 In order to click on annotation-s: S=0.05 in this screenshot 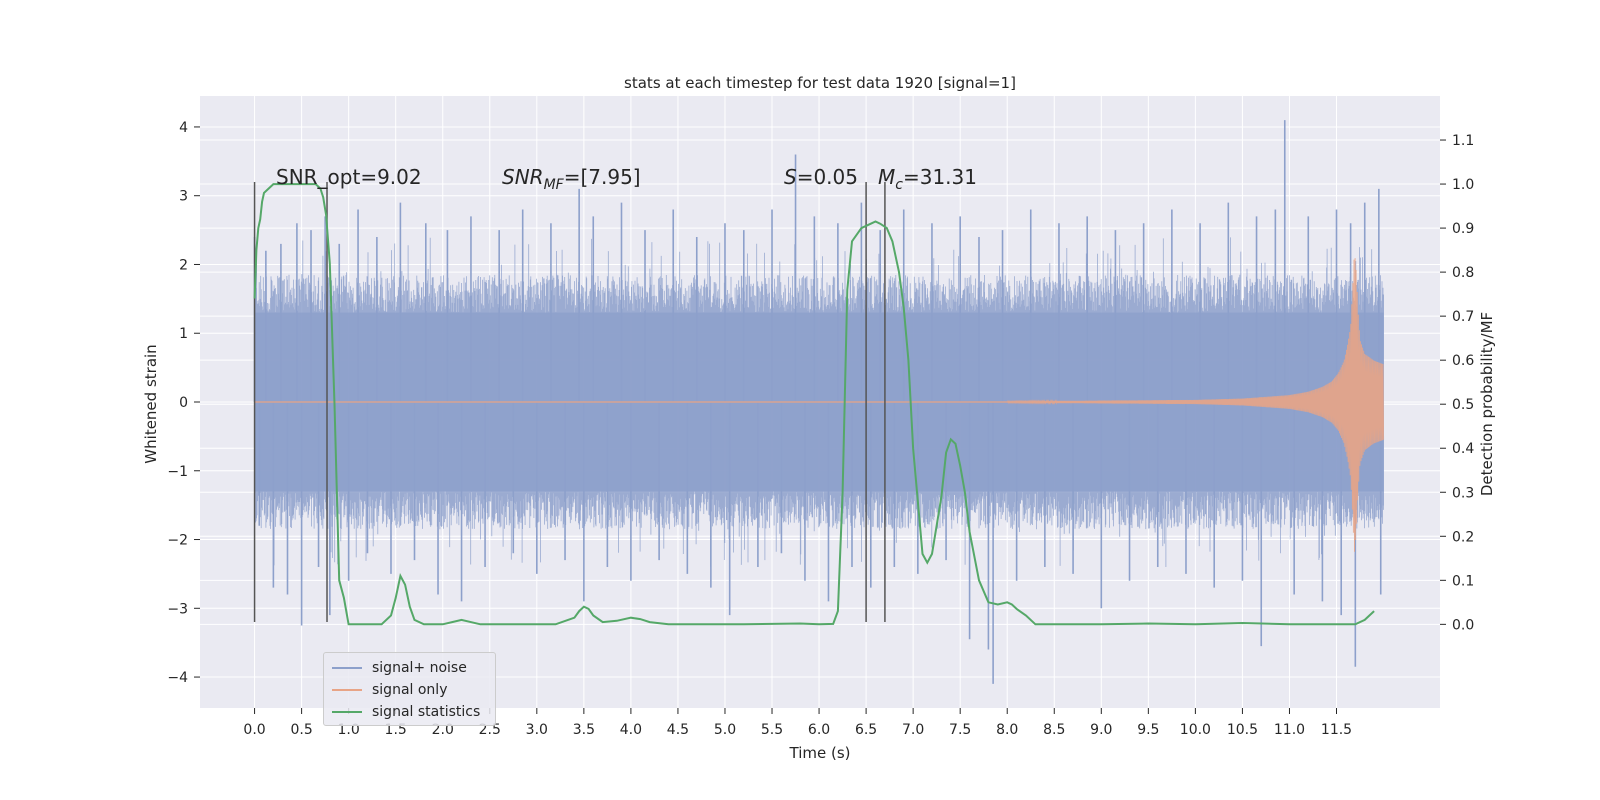, I will do `click(821, 177)`.